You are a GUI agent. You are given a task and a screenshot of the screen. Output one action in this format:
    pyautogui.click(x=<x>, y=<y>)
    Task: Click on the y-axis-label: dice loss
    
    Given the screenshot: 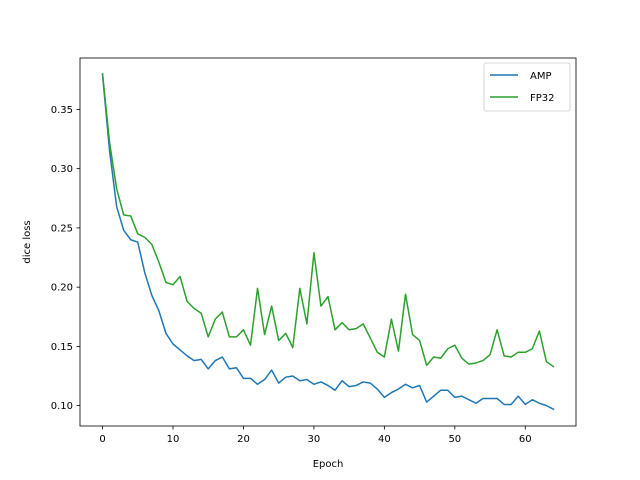 What is the action you would take?
    pyautogui.click(x=27, y=241)
    